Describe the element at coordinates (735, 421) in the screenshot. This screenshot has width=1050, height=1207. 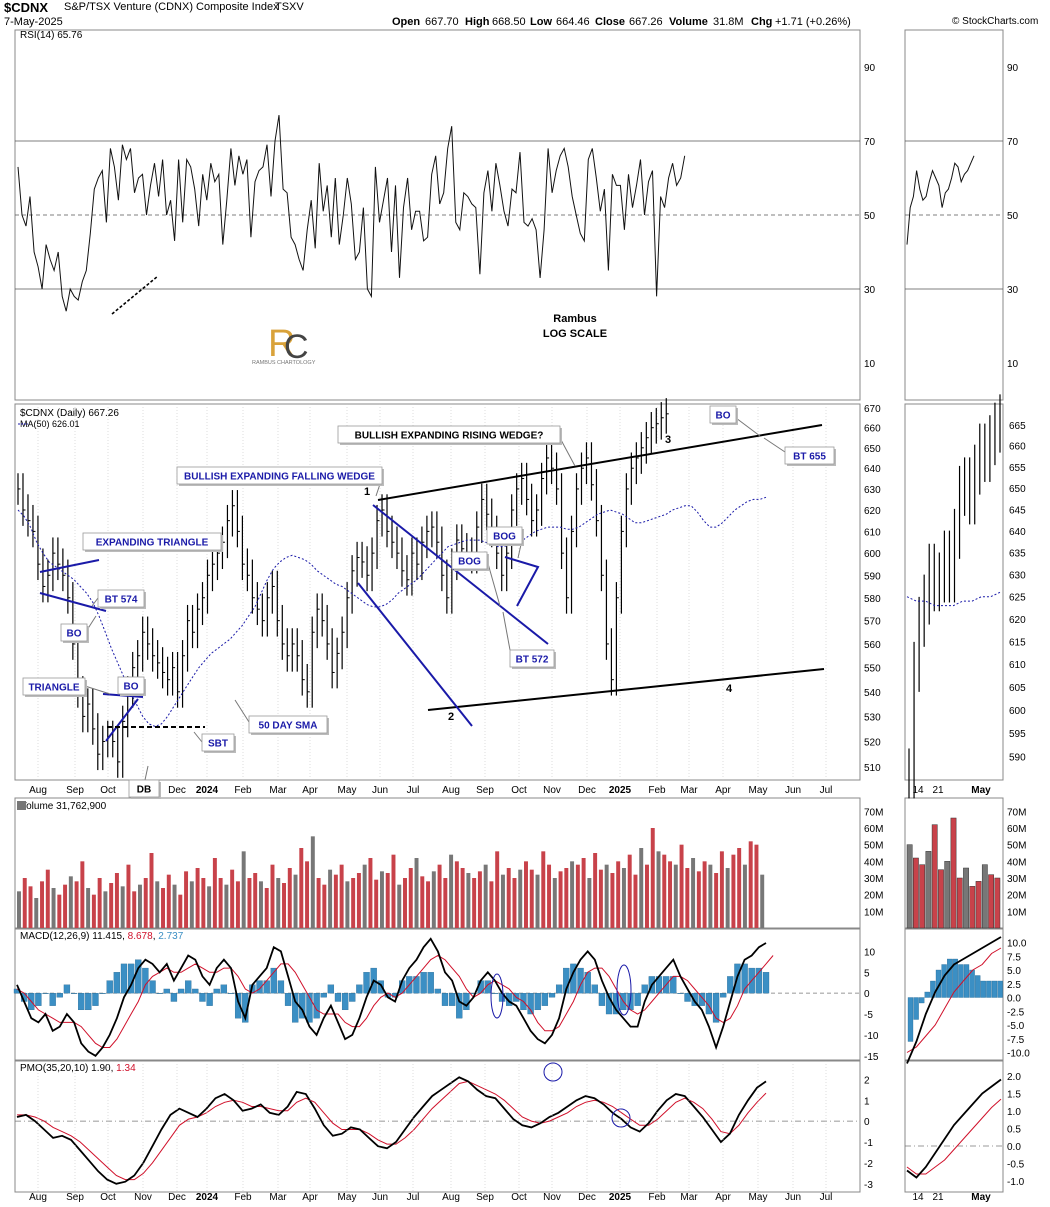
I see `annotation-bo-3: BO` at that location.